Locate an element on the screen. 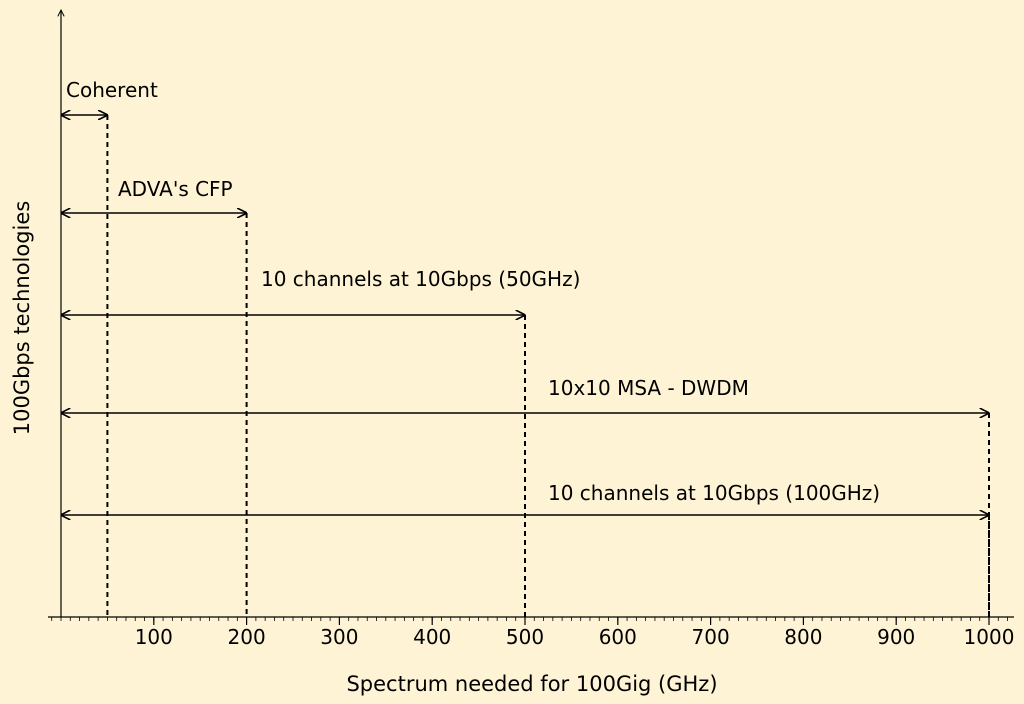 This screenshot has height=704, width=1024. range-label: Coherent is located at coordinates (112, 90).